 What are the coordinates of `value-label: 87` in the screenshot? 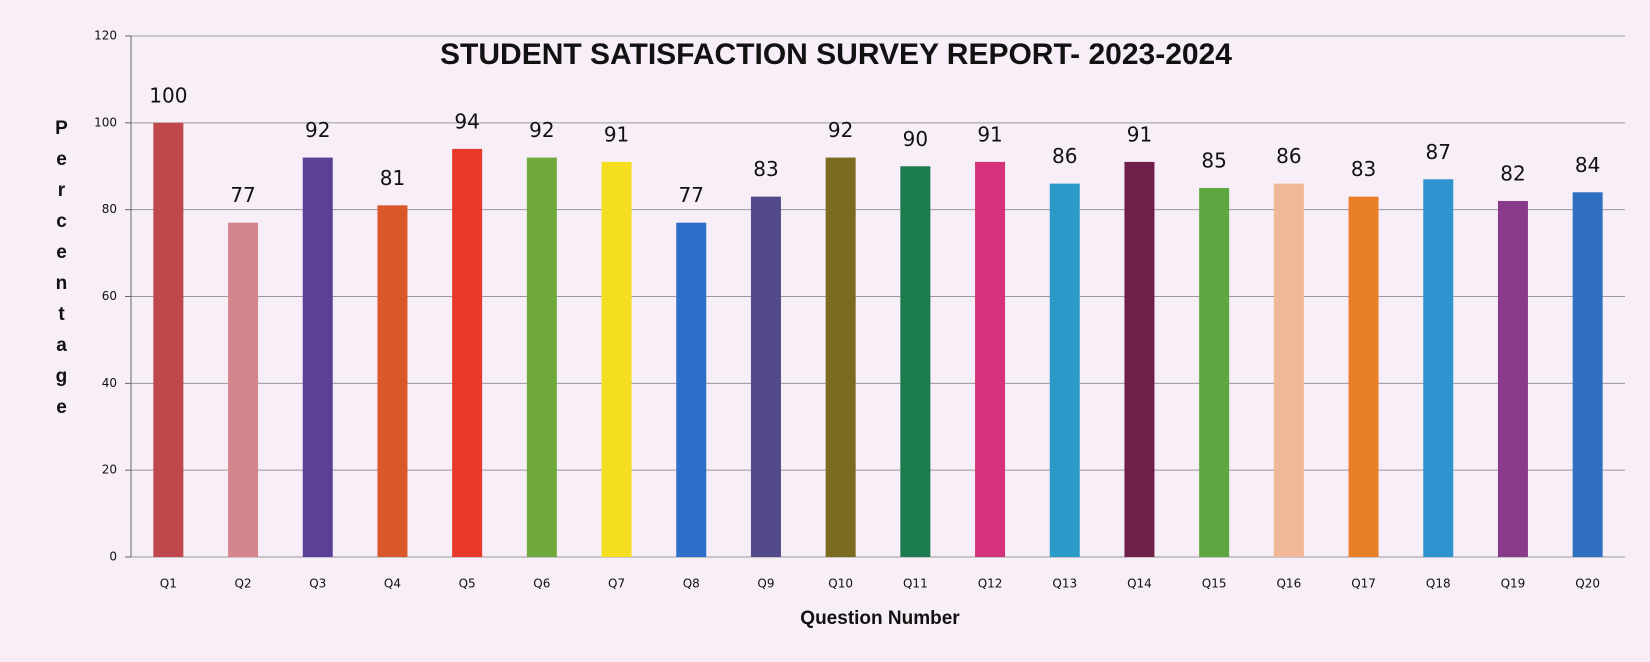 It's located at (1438, 152).